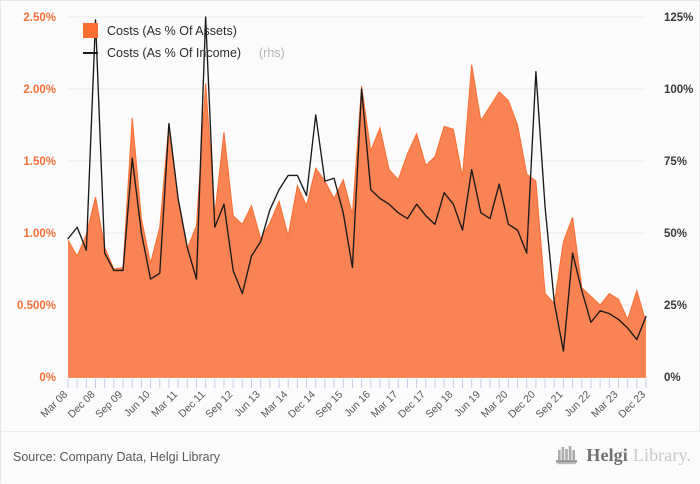  Describe the element at coordinates (357, 404) in the screenshot. I see `x-axis-tick-label: Jun 16` at that location.